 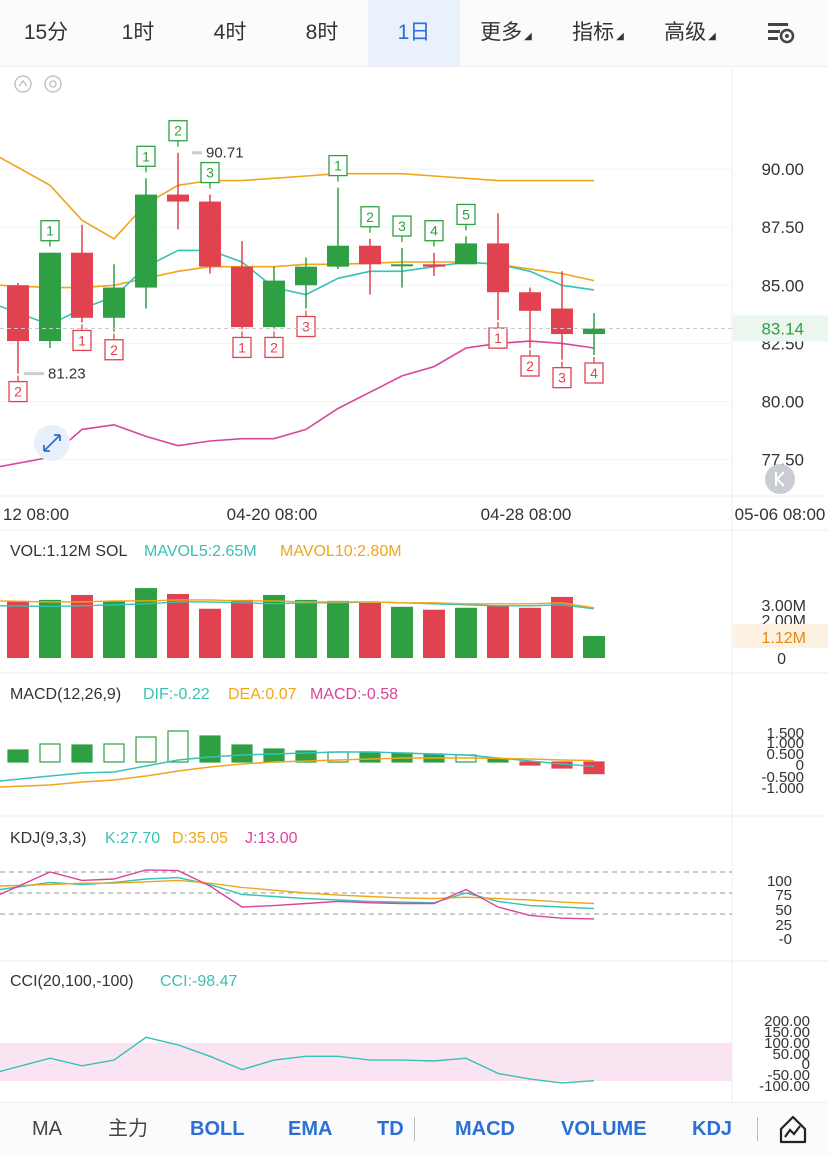 What do you see at coordinates (310, 1129) in the screenshot?
I see `indicator-tab-ema: EMA` at bounding box center [310, 1129].